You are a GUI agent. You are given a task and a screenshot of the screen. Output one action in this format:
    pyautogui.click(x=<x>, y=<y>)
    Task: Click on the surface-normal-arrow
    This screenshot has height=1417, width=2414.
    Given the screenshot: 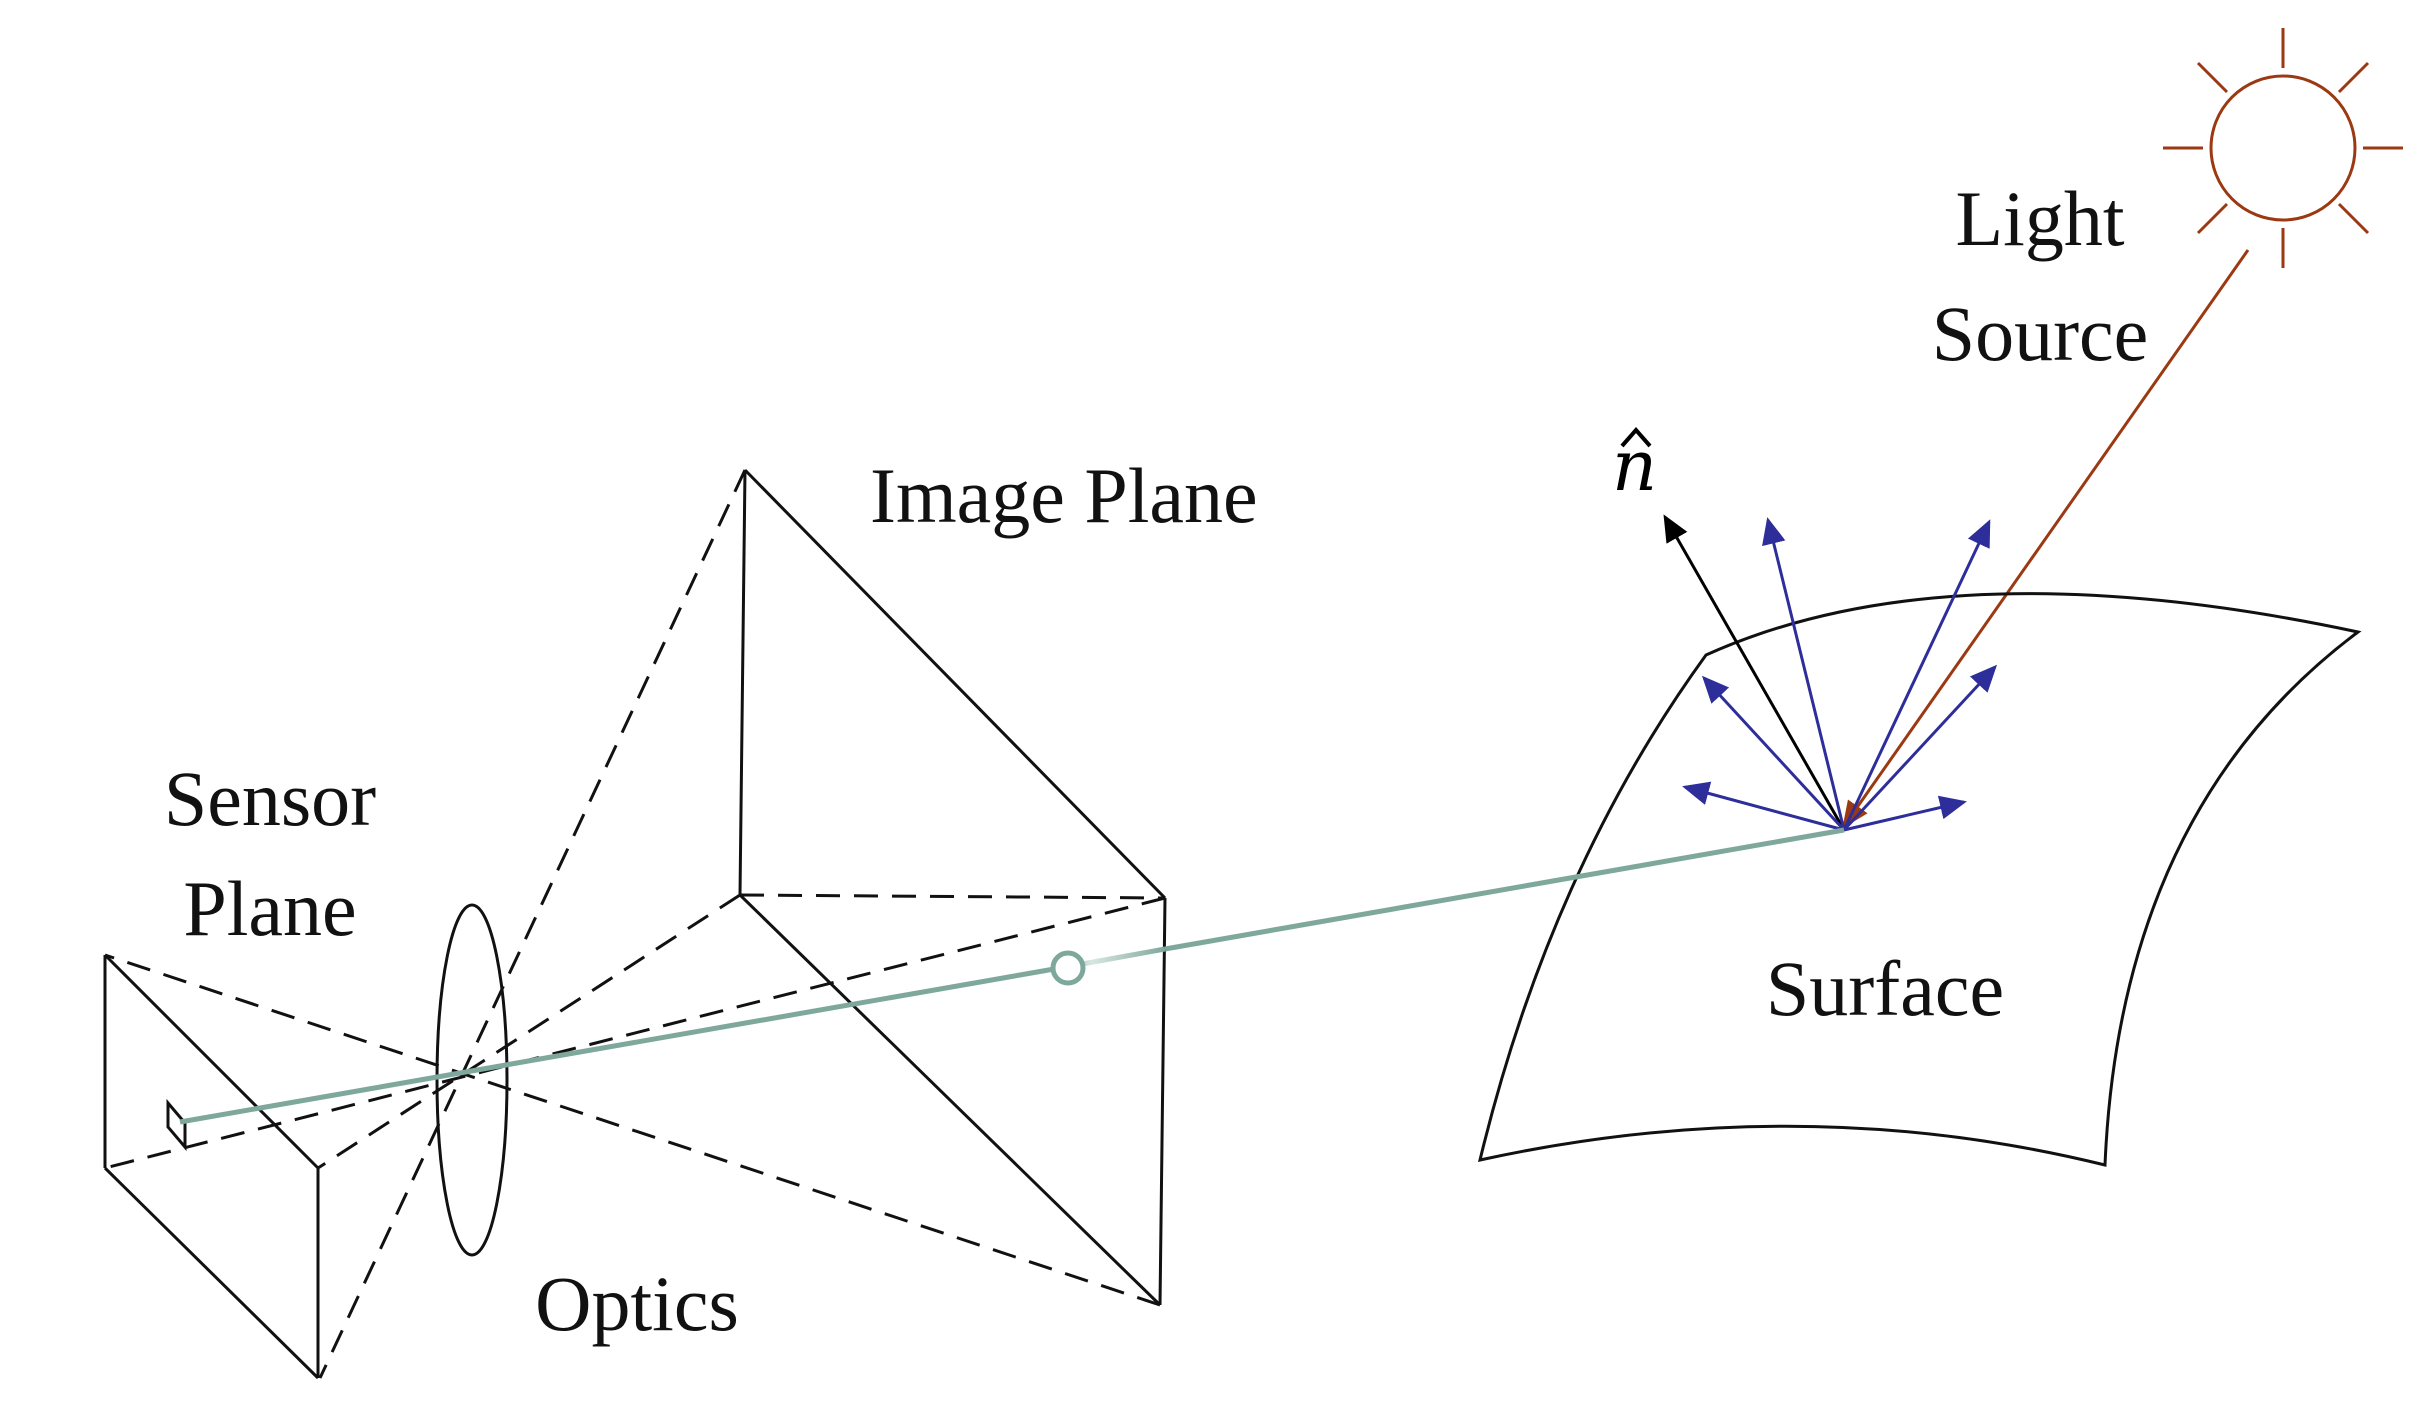 What is the action you would take?
    pyautogui.click(x=1754, y=672)
    